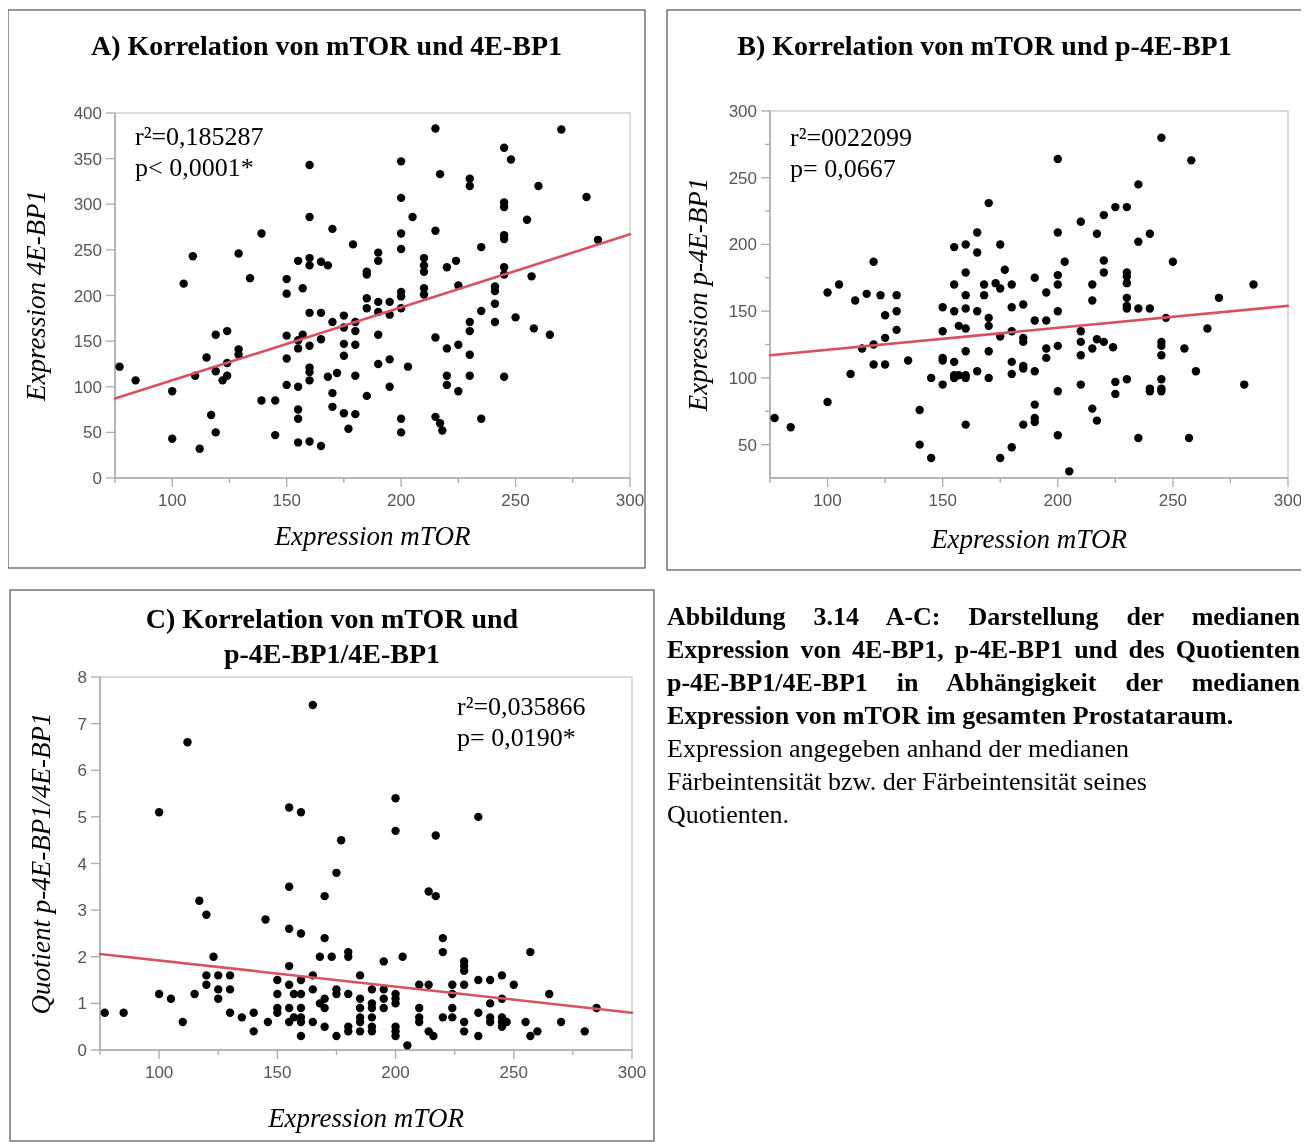 This screenshot has height=1142, width=1309. I want to click on annotation: r²=0022099, so click(851, 137).